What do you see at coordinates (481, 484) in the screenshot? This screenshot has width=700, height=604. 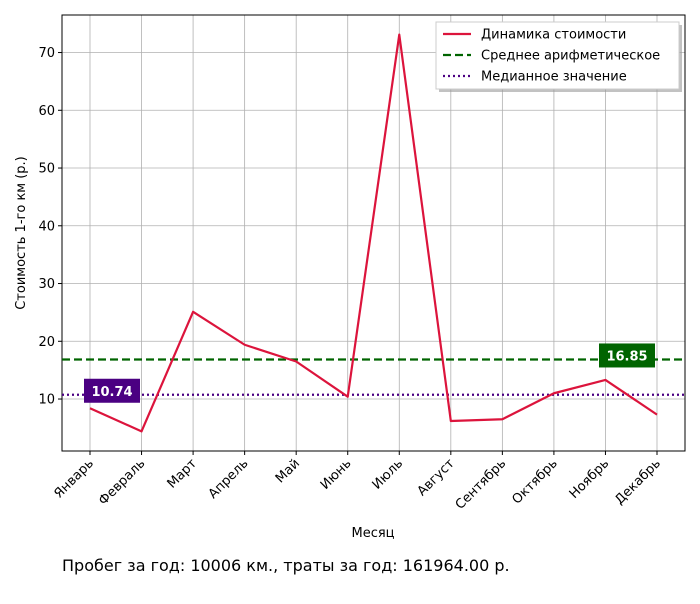 I see `x-tick-label: Сентябрь` at bounding box center [481, 484].